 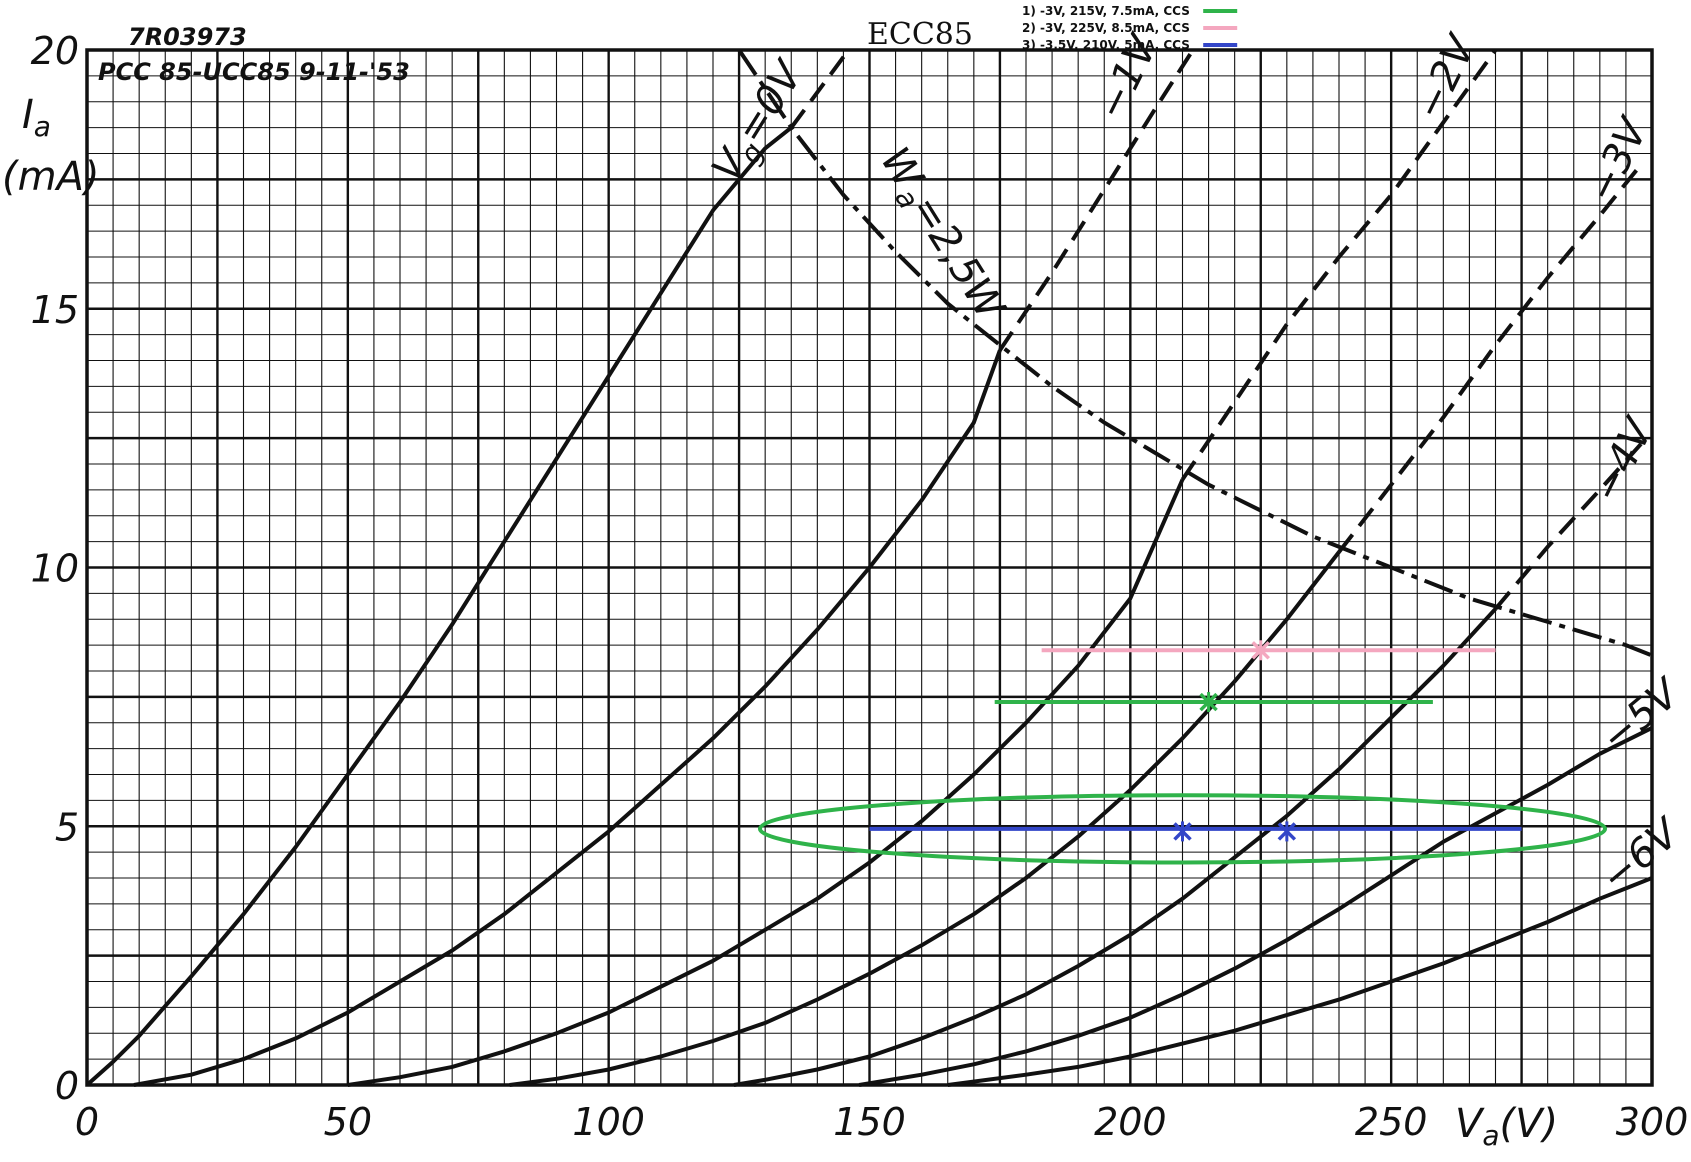 What do you see at coordinates (42, 126) in the screenshot?
I see `y-axis-sub: a` at bounding box center [42, 126].